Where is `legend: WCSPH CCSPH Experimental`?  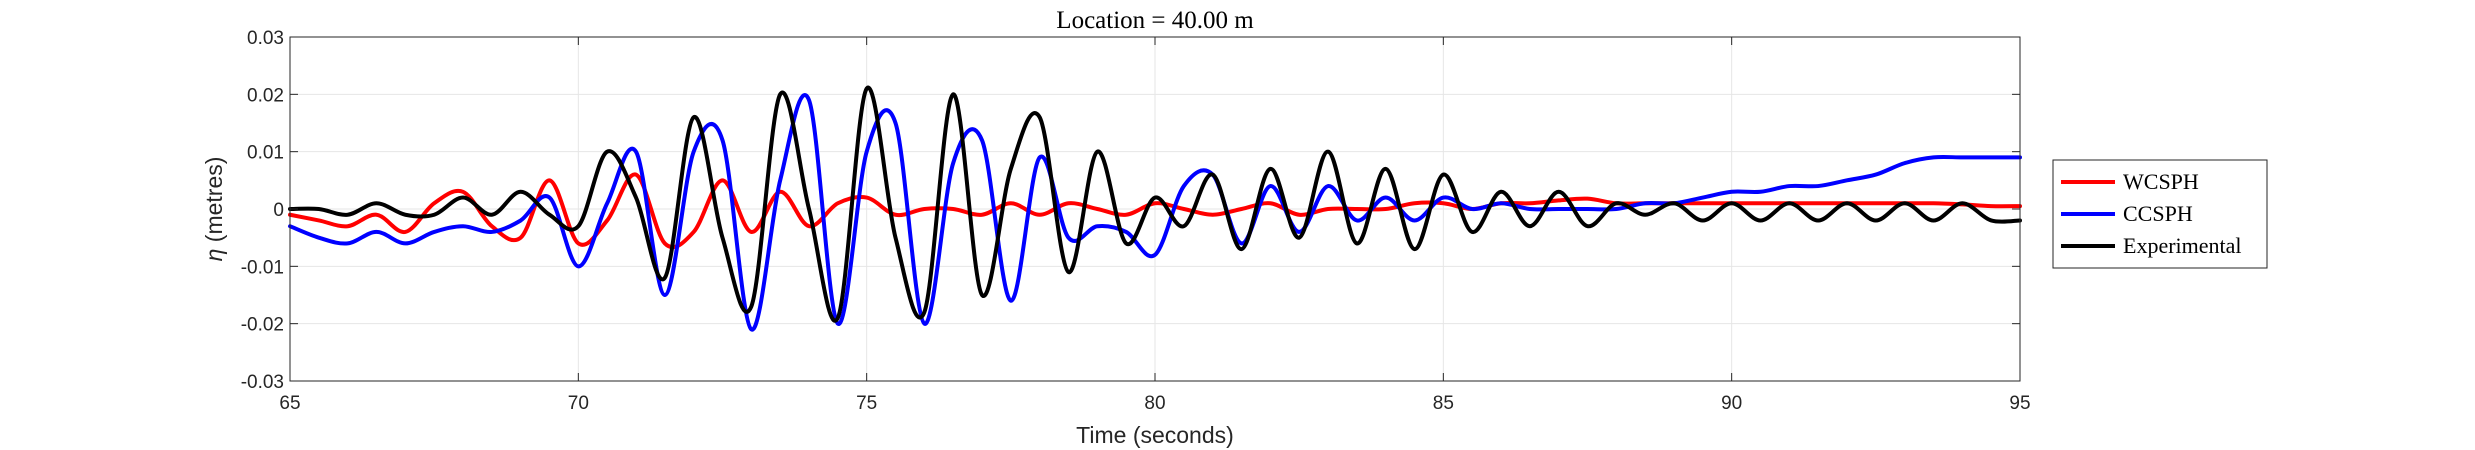 legend: WCSPH CCSPH Experimental is located at coordinates (2160, 214).